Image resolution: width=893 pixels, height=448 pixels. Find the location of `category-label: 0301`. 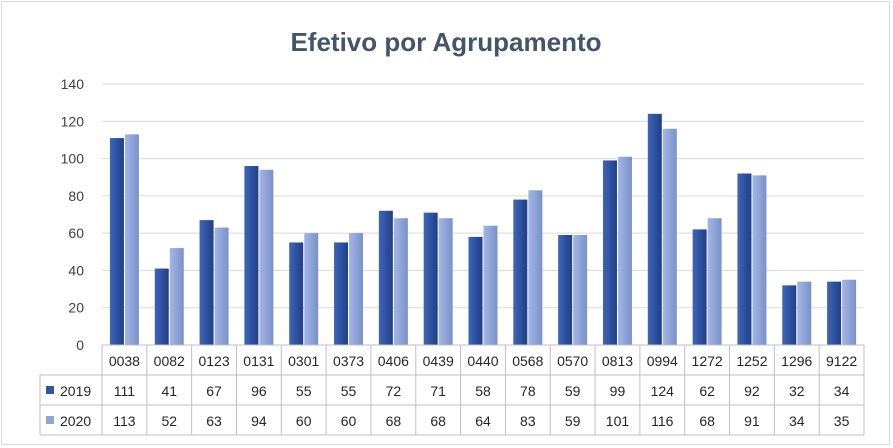

category-label: 0301 is located at coordinates (303, 361).